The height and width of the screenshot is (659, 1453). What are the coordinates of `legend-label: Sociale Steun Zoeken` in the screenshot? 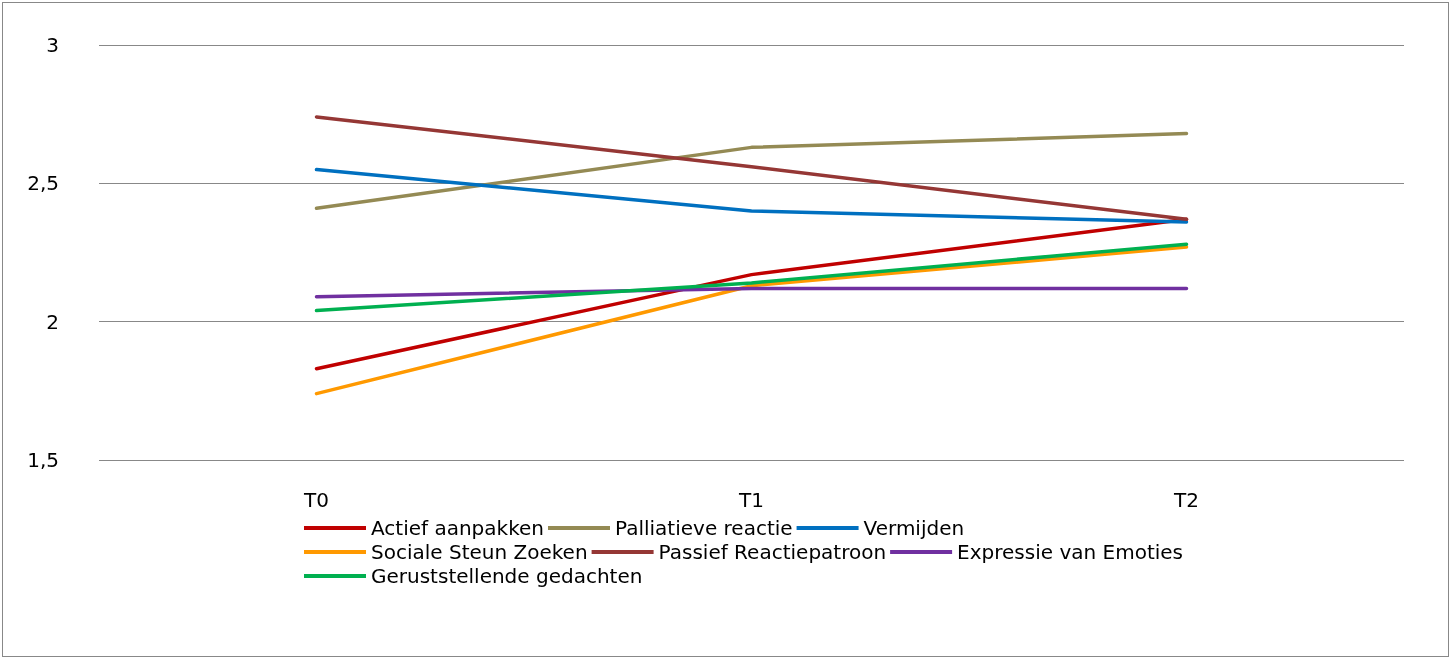 It's located at (479, 552).